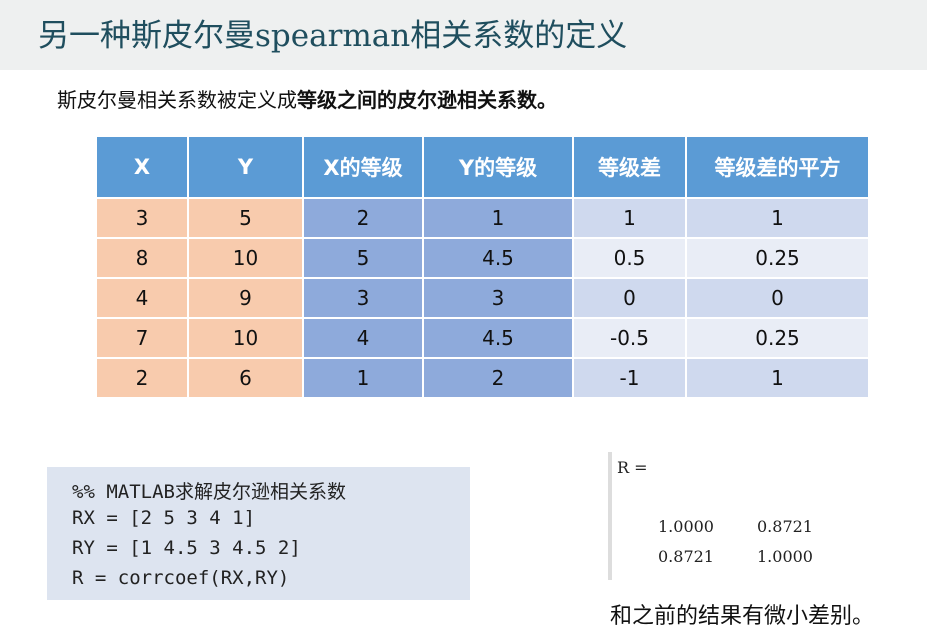 This screenshot has width=927, height=638. Describe the element at coordinates (142, 258) in the screenshot. I see `table-cell: 8` at that location.